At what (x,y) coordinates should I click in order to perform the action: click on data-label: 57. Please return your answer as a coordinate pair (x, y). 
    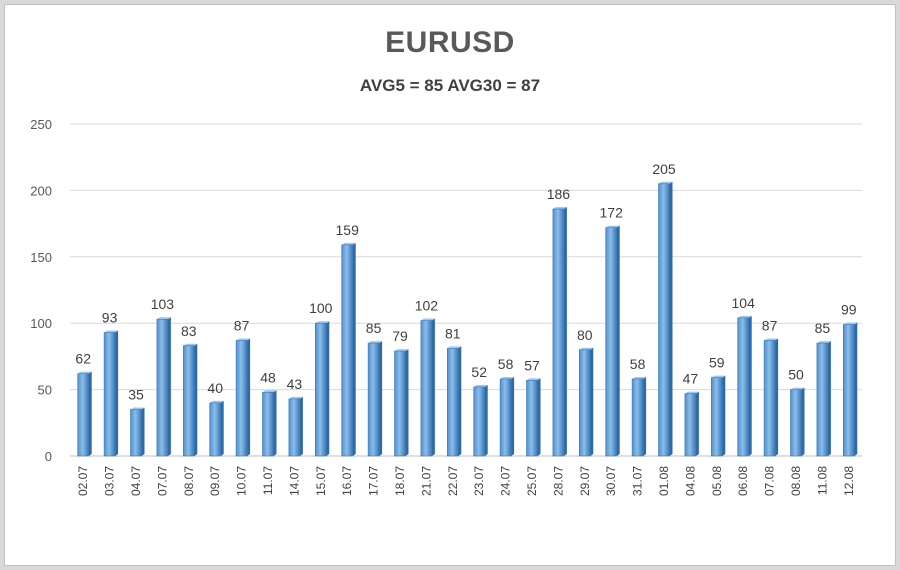
    Looking at the image, I should click on (532, 365).